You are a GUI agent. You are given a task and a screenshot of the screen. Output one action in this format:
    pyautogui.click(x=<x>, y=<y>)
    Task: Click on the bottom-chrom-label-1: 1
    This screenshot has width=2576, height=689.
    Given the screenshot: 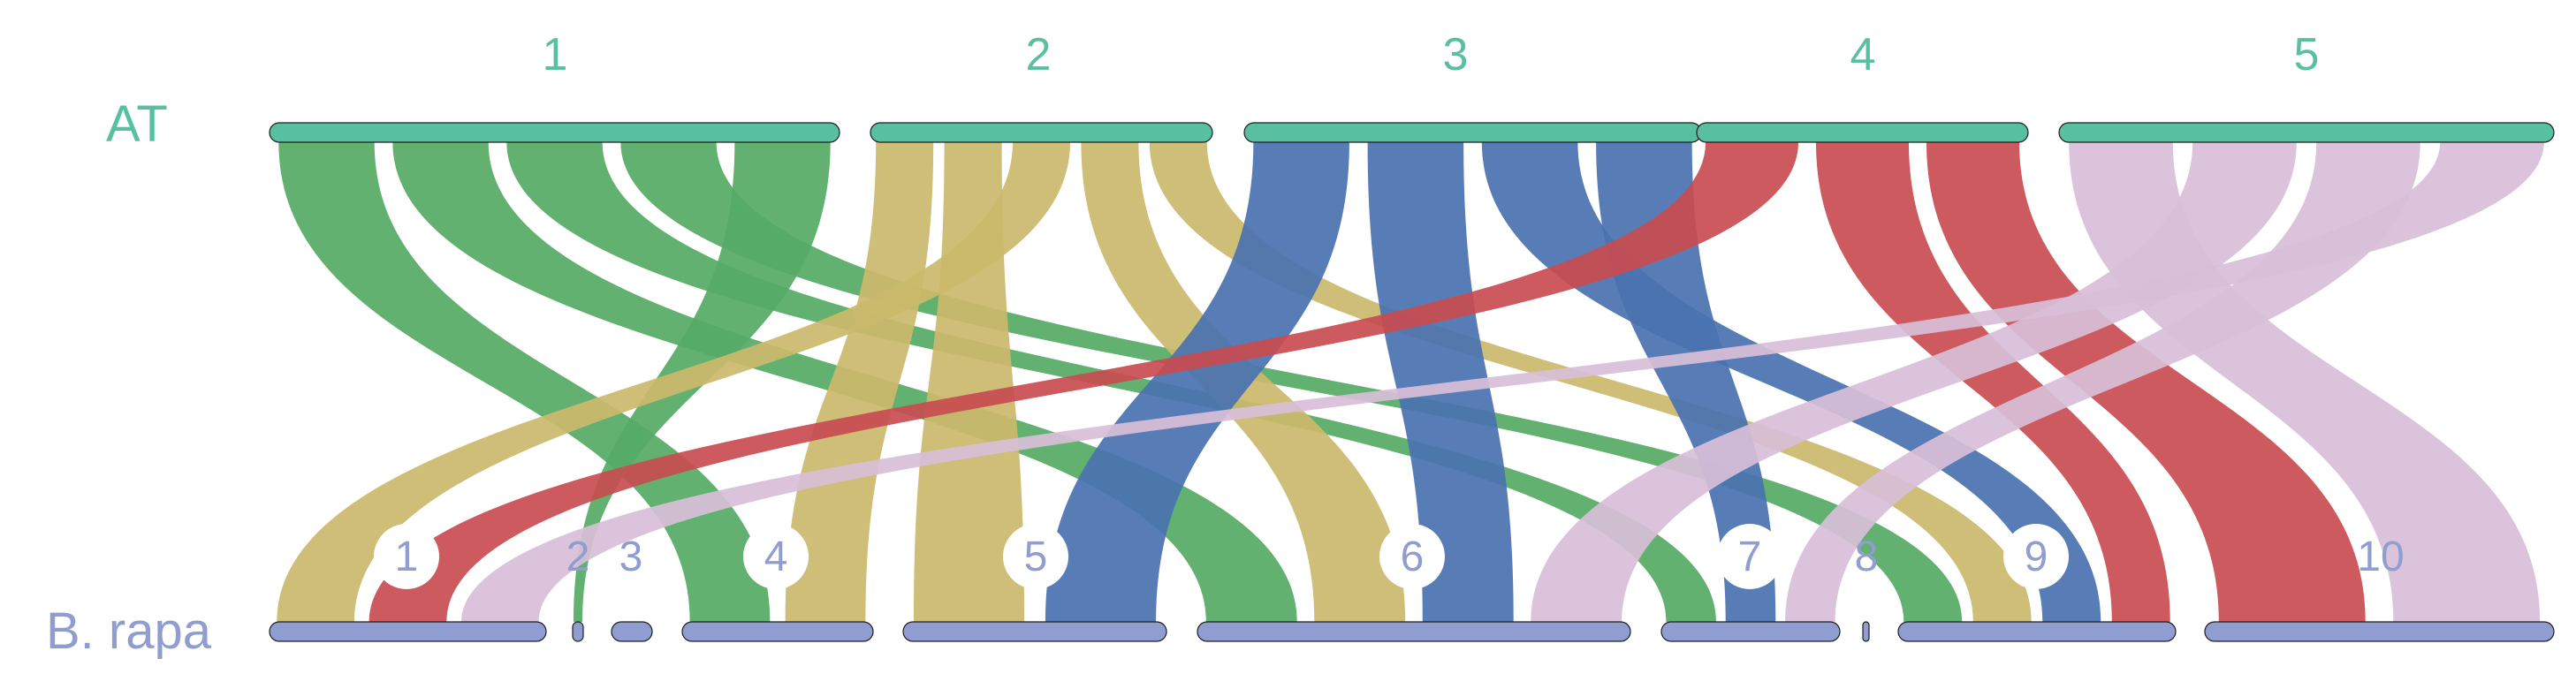 What is the action you would take?
    pyautogui.click(x=406, y=556)
    